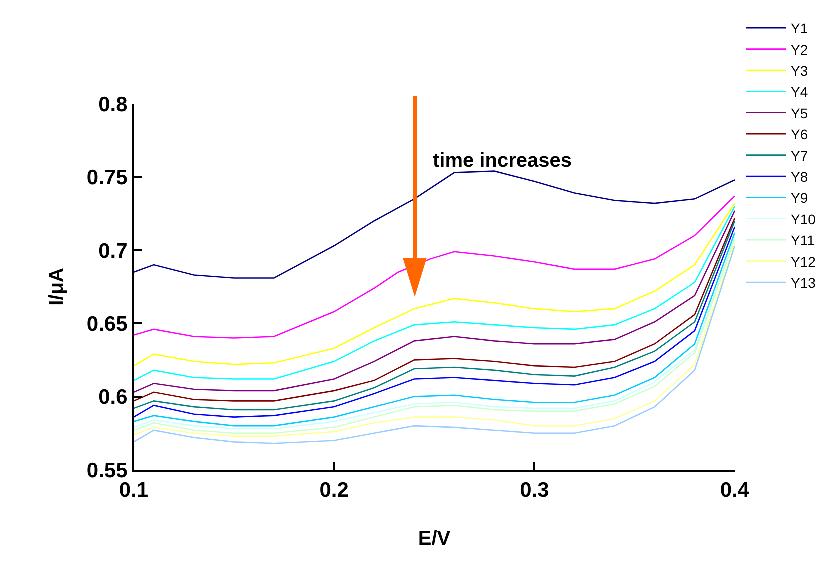  Describe the element at coordinates (803, 282) in the screenshot. I see `legend-label: Y13` at that location.